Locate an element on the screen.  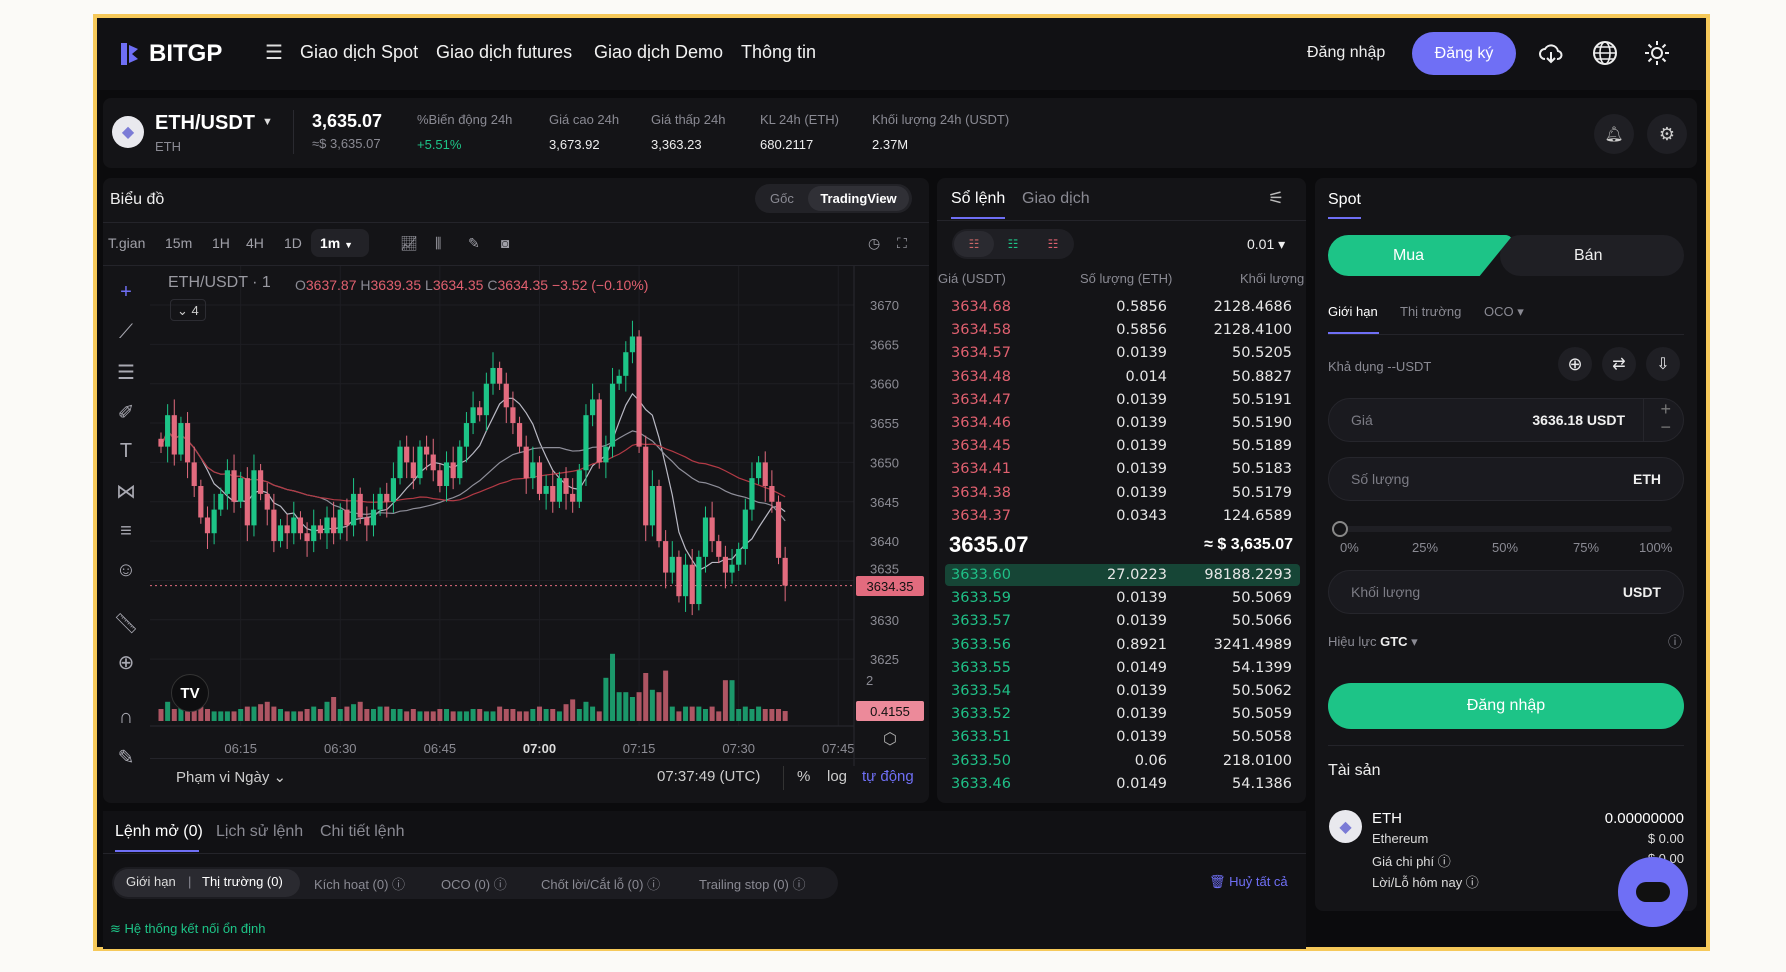
precision-dropdown: 0.01 ▾ is located at coordinates (1266, 244).